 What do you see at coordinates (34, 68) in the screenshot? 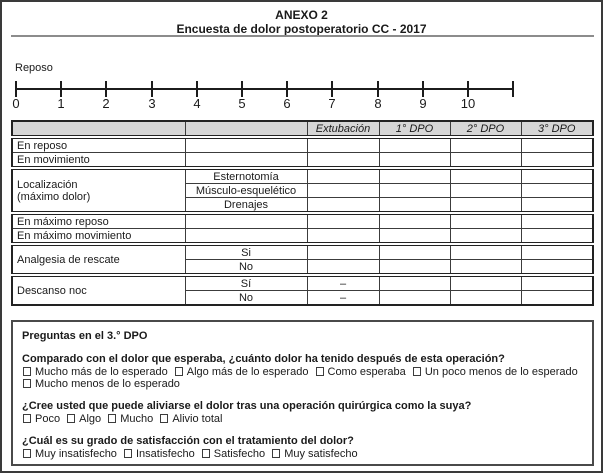
I see `ruler-label: Reposo` at bounding box center [34, 68].